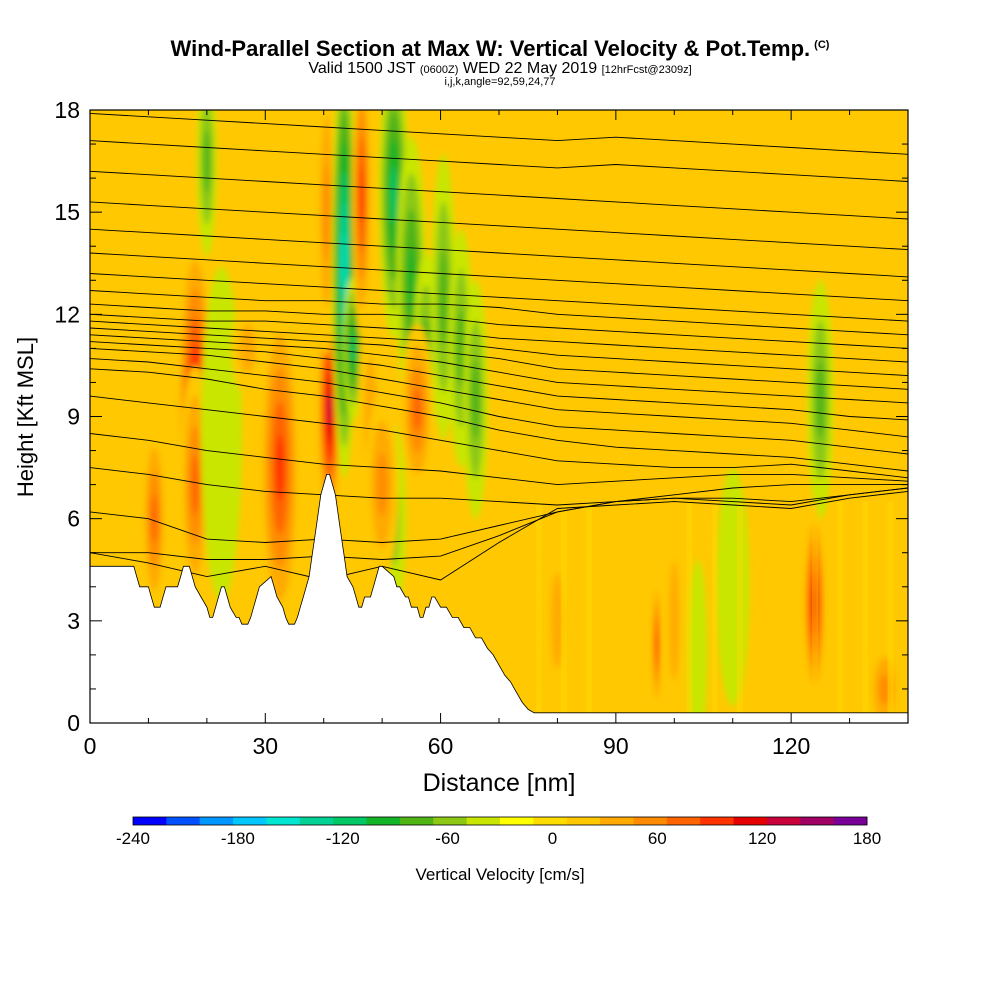  Describe the element at coordinates (646, 70) in the screenshot. I see `forecast-info: [12hrFcst@2309z]` at that location.